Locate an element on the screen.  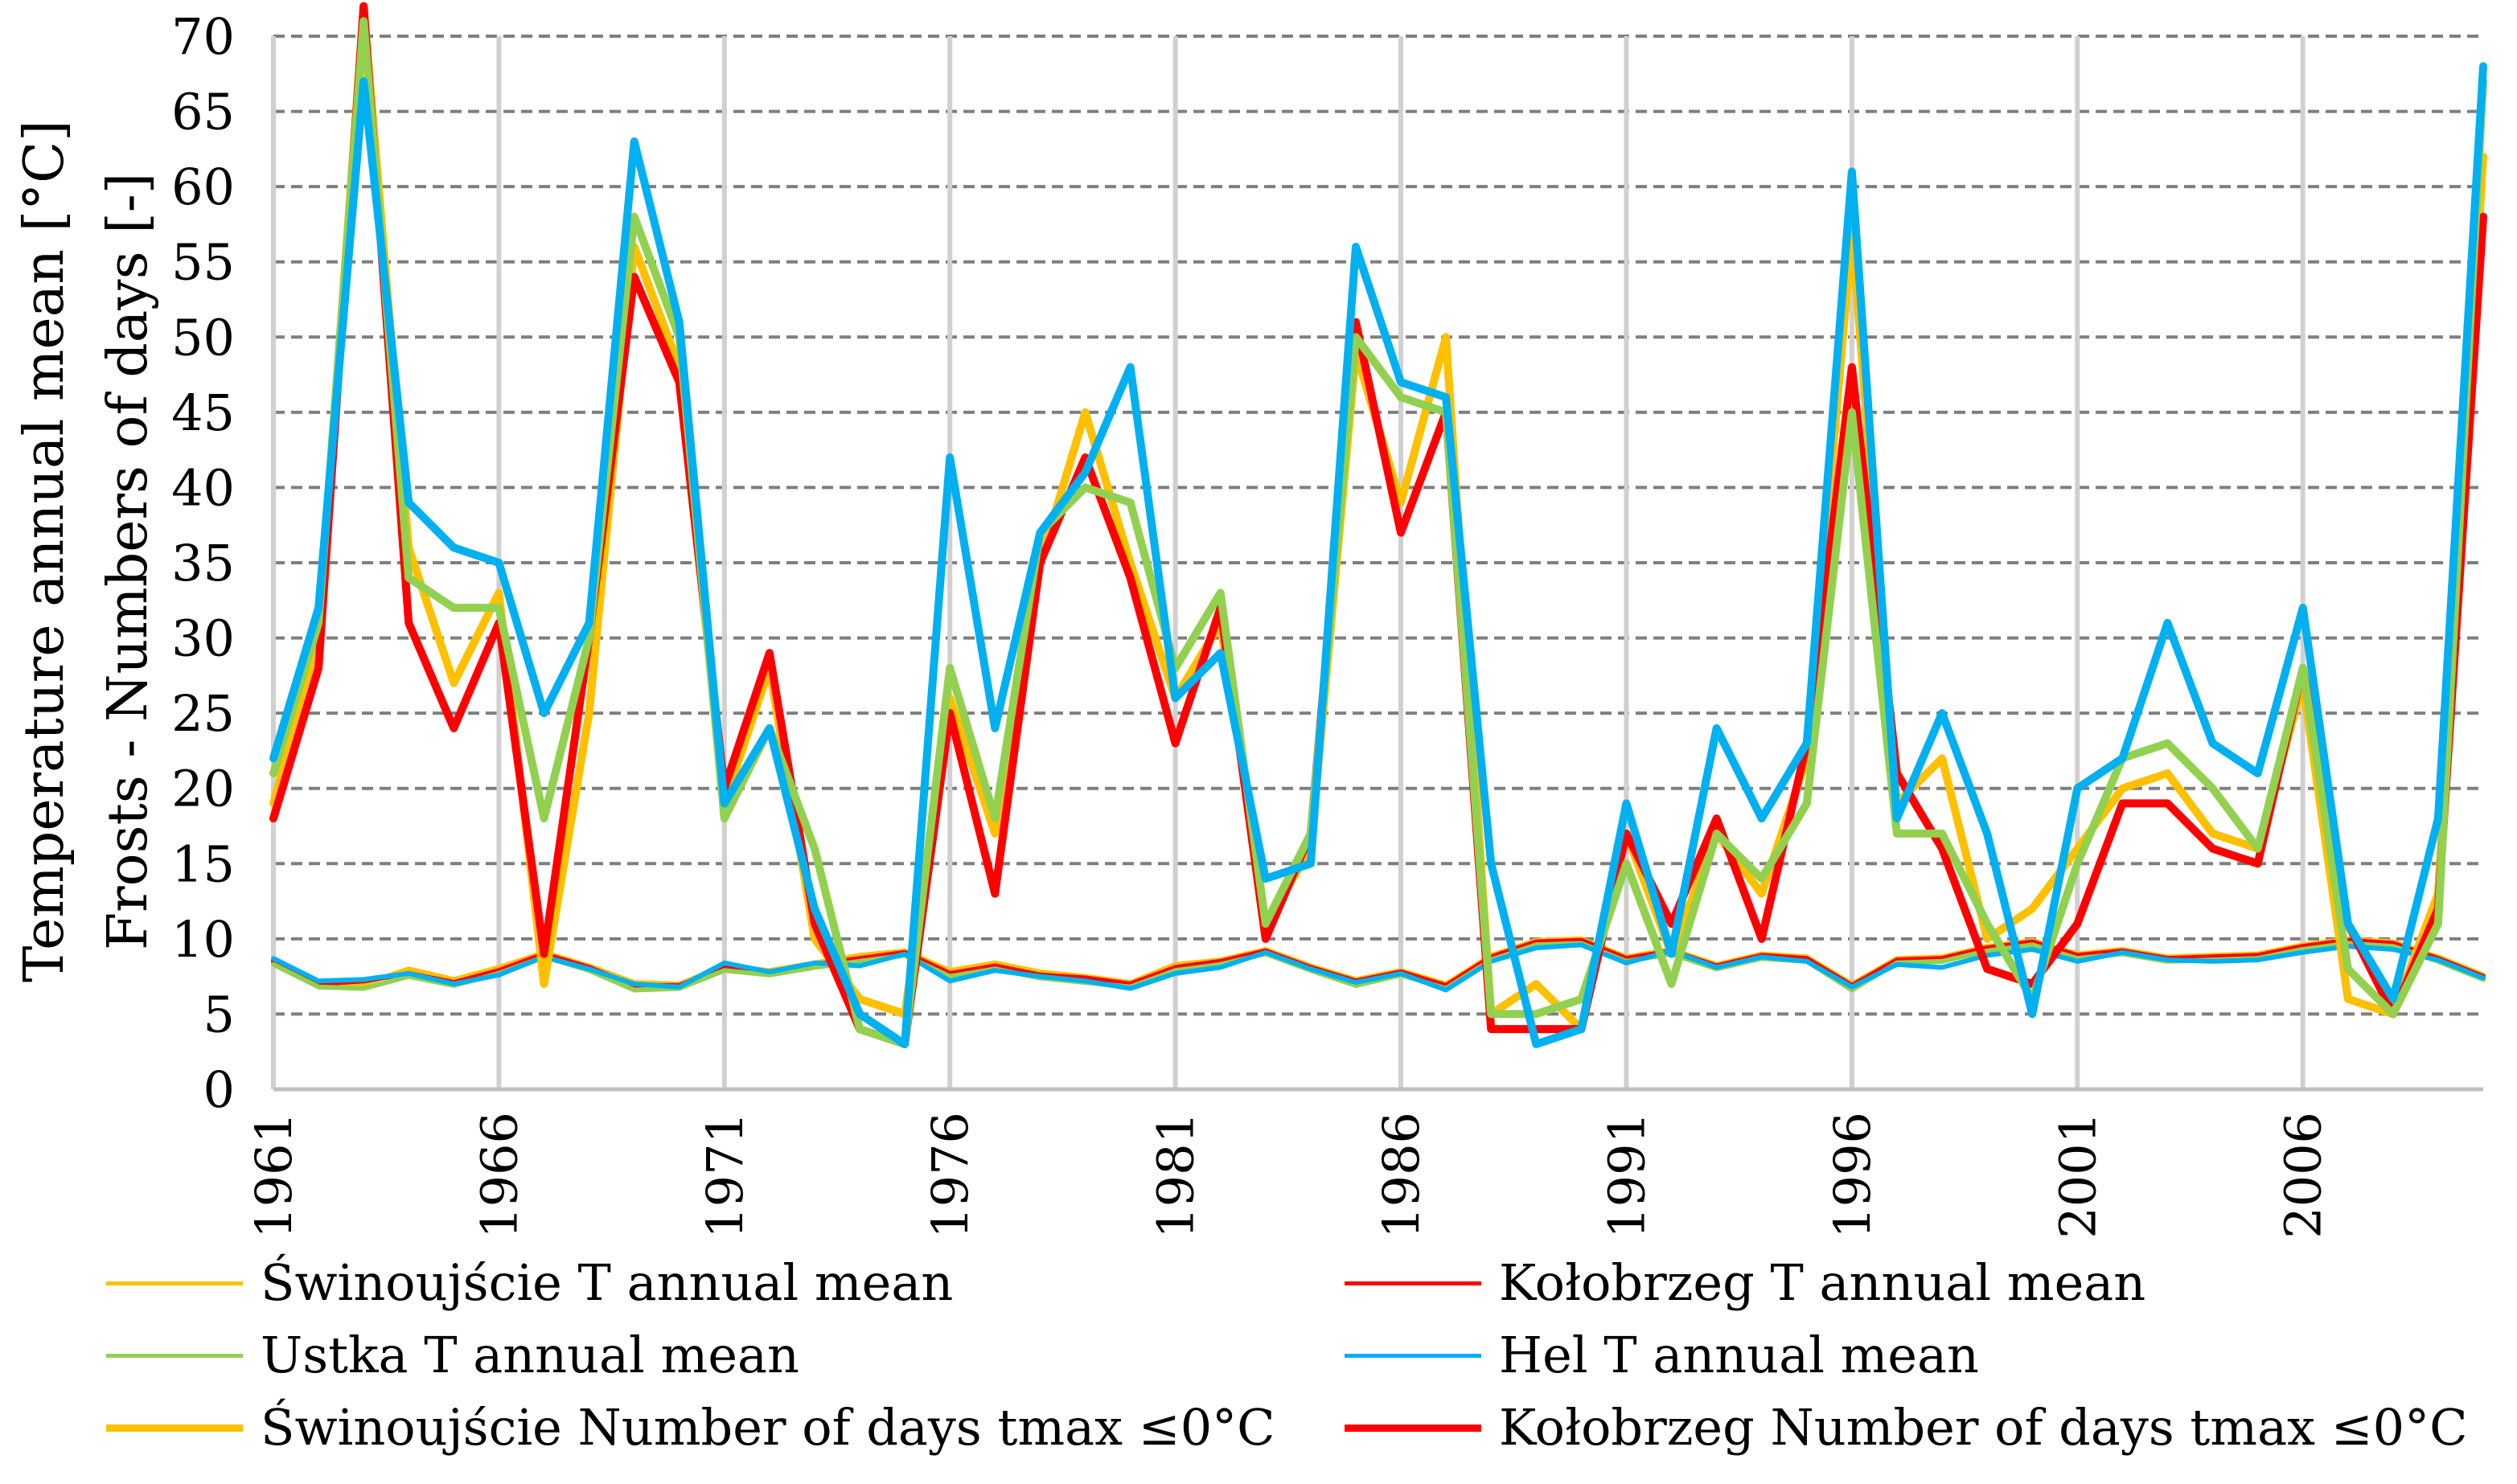
y-tick-label: 70 is located at coordinates (203, 37).